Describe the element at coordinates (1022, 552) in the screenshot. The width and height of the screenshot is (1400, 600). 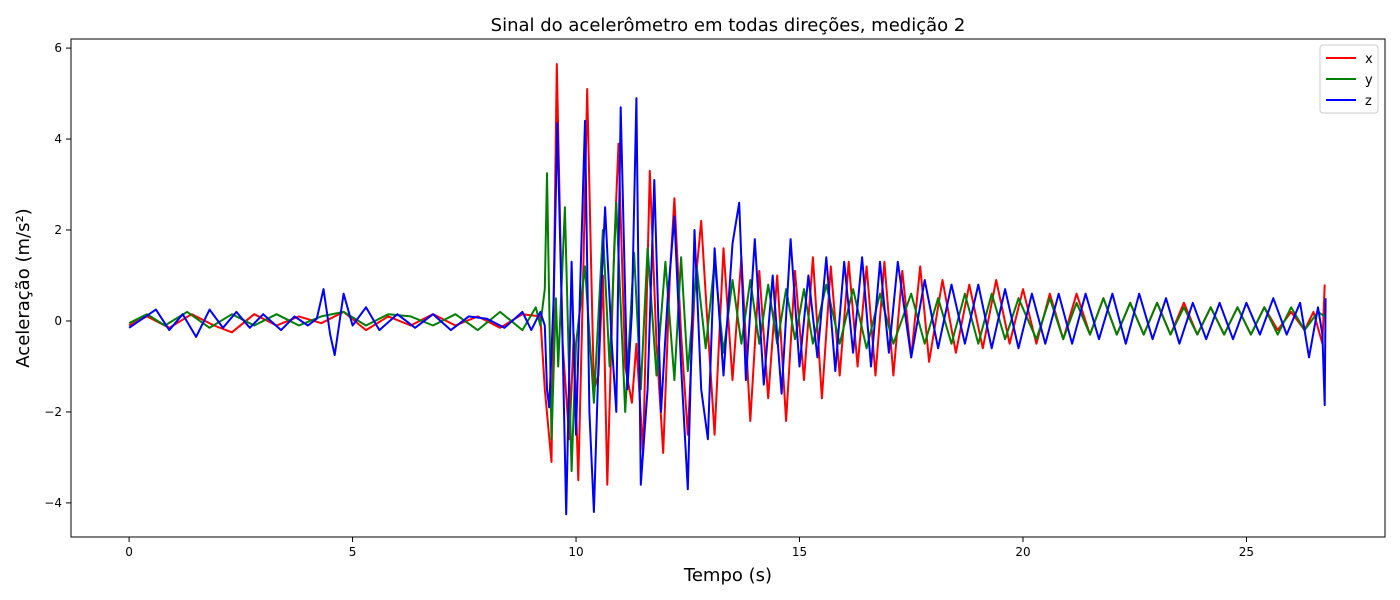
I see `x-tick-label: 20` at that location.